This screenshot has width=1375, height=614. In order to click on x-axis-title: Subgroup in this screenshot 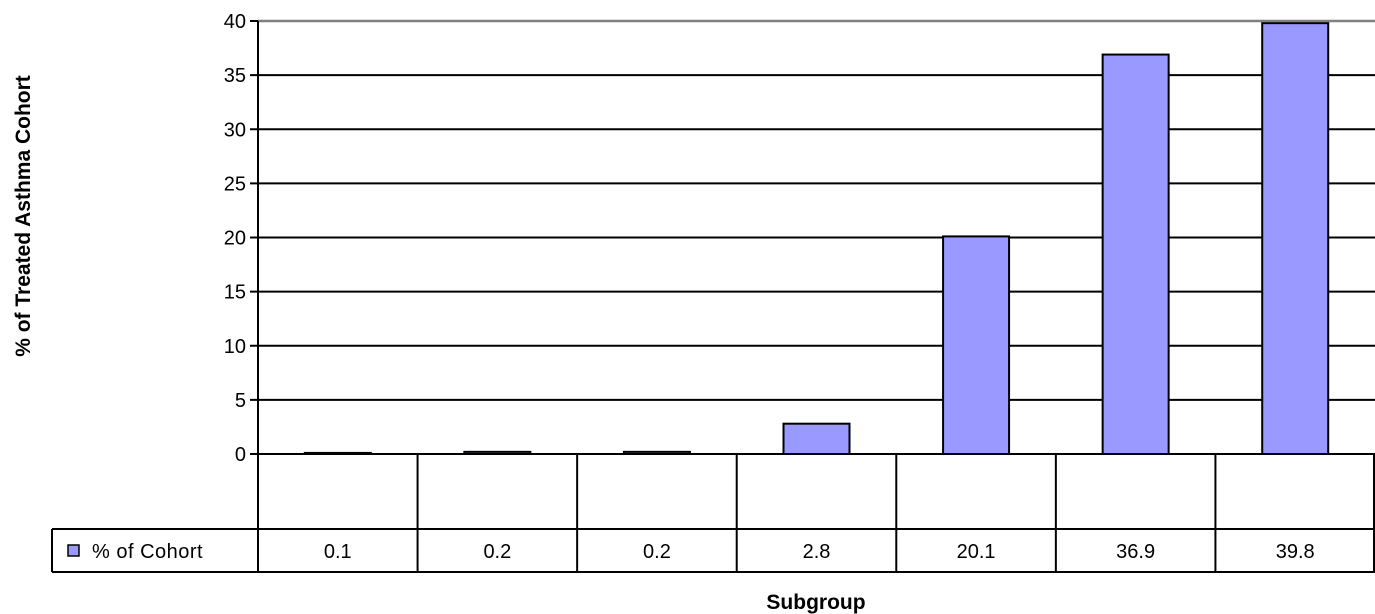, I will do `click(815, 602)`.